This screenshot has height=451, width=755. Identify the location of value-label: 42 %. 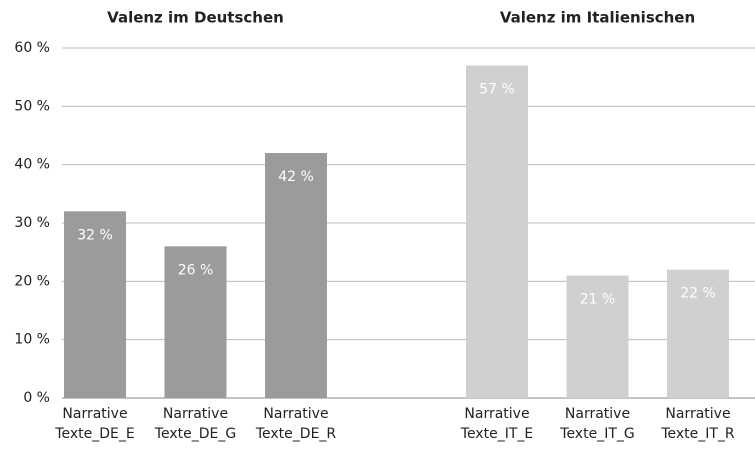
(296, 177).